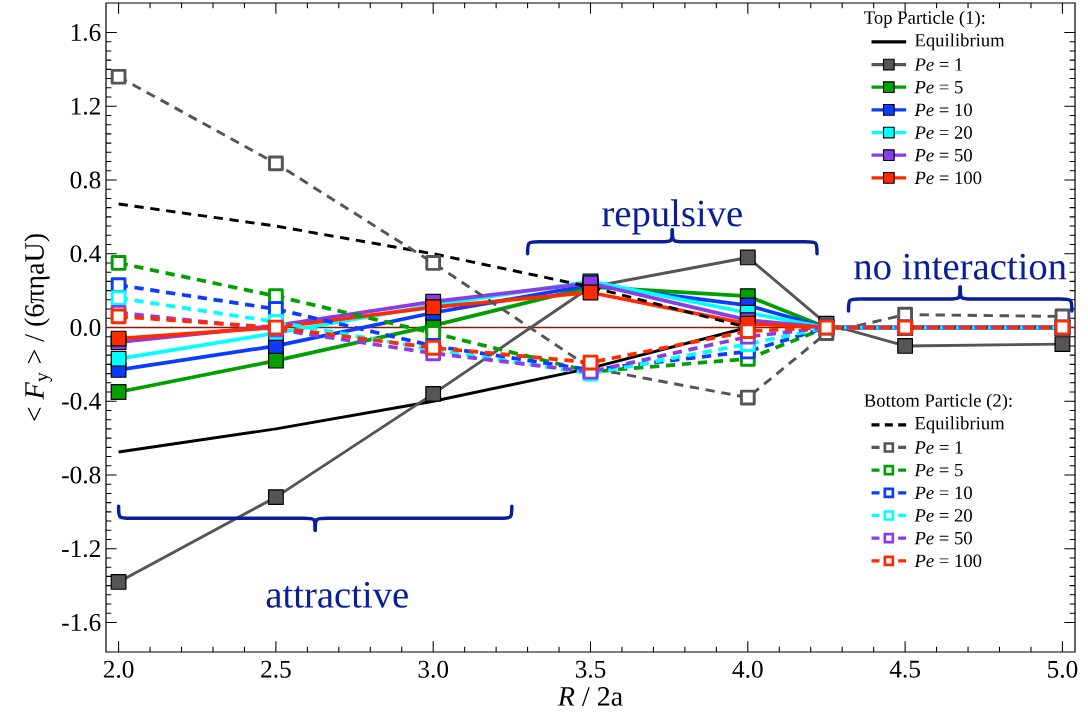 This screenshot has width=1088, height=725. Describe the element at coordinates (118, 669) in the screenshot. I see `x-tick-label: 2.0` at that location.